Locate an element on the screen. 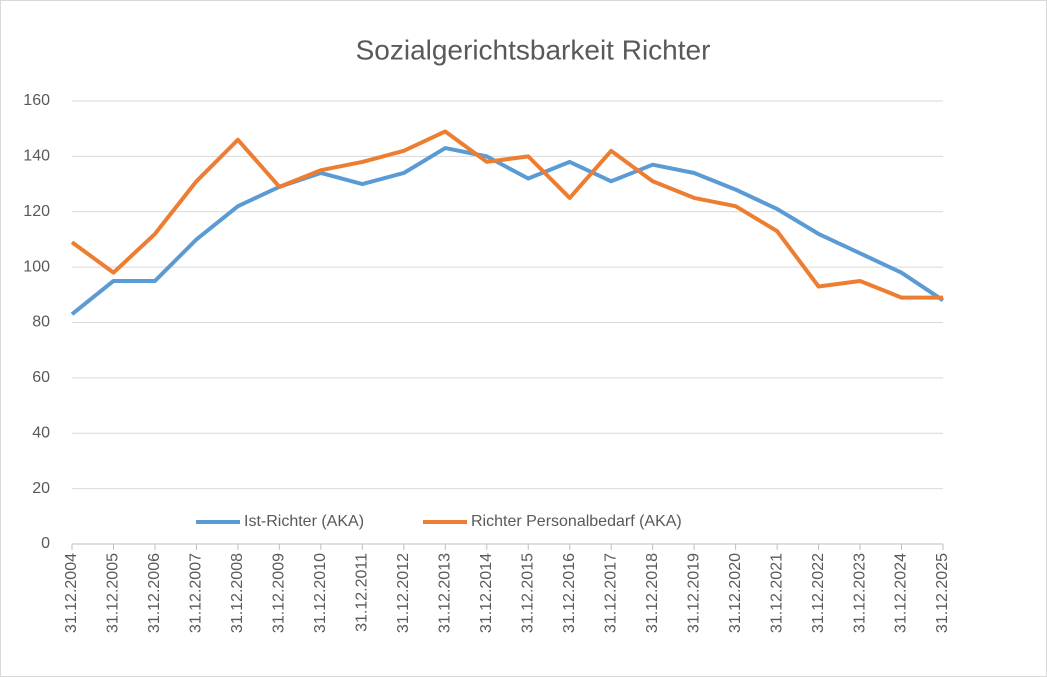 The image size is (1047, 677). y-tick-label: 20 is located at coordinates (41, 488).